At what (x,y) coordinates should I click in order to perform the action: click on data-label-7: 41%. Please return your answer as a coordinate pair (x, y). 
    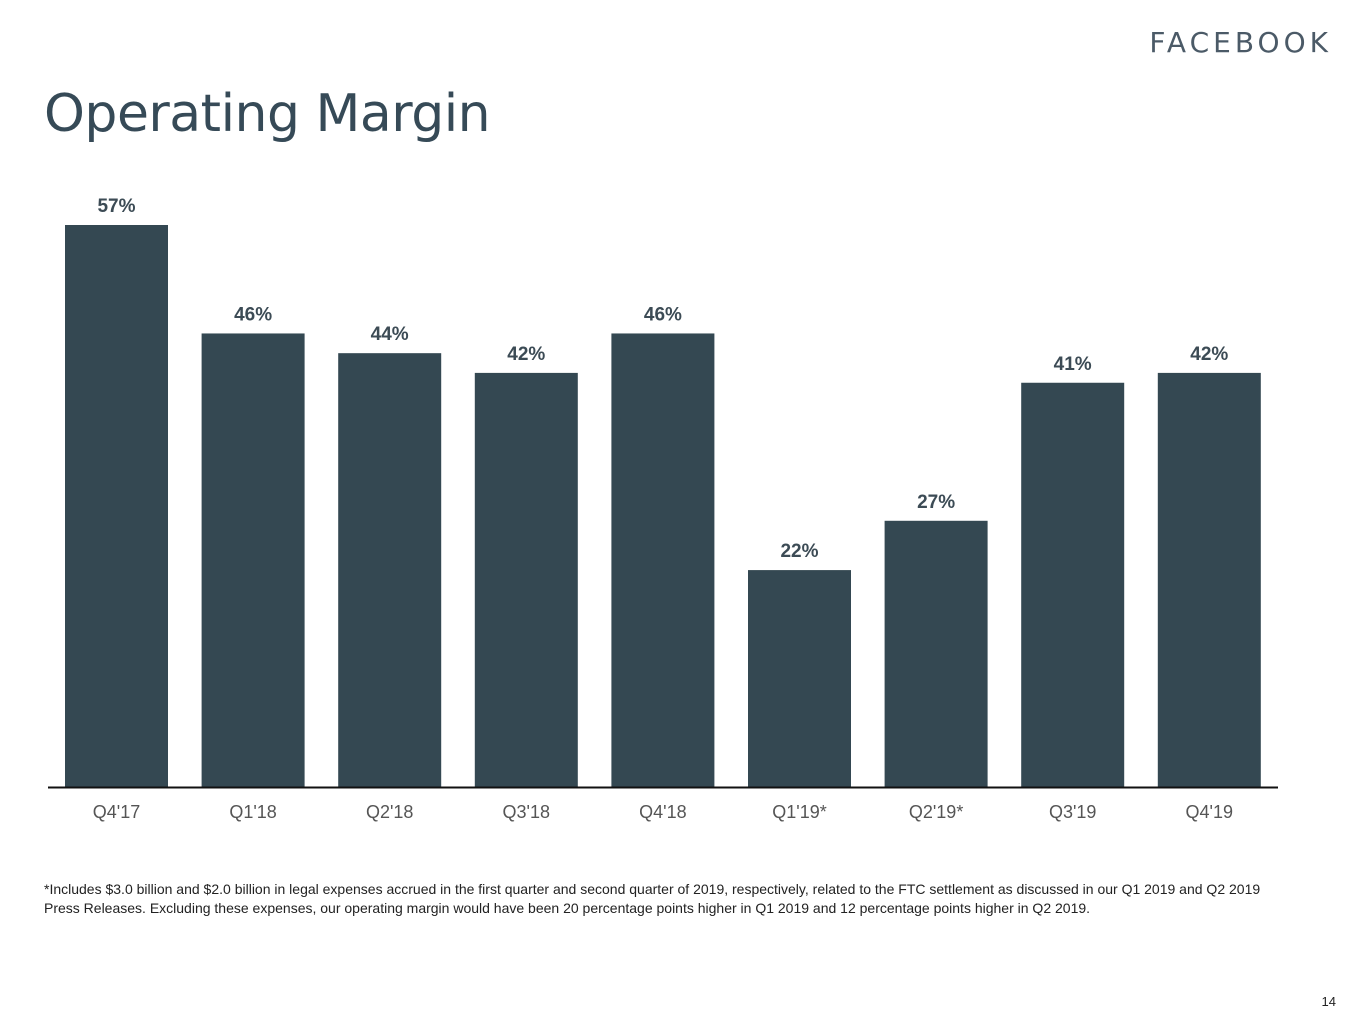
    Looking at the image, I should click on (1073, 364).